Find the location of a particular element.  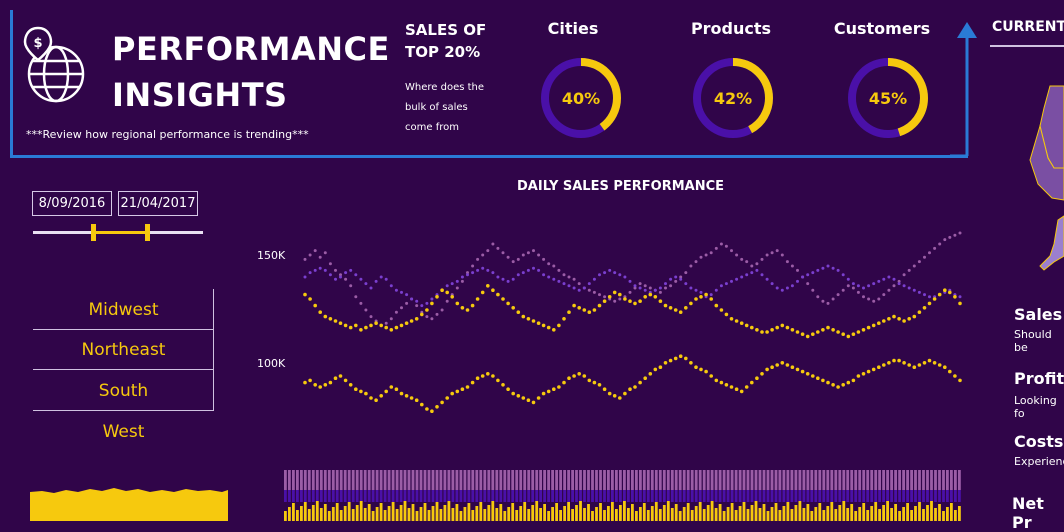

region-slicer-border is located at coordinates (213, 350).